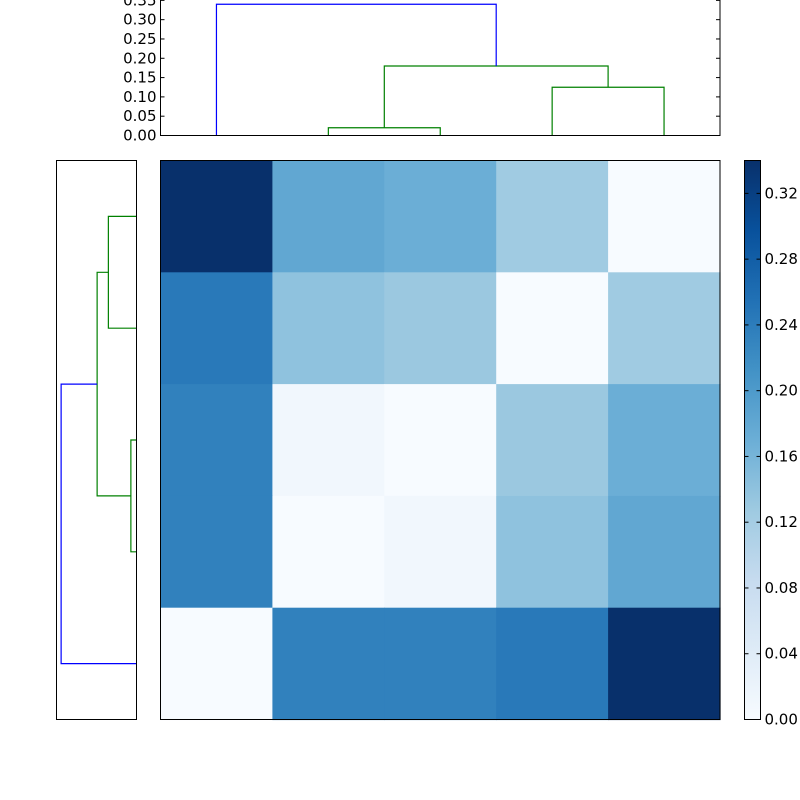 The height and width of the screenshot is (800, 800). I want to click on top-dendrogram-tick-label: 0.25, so click(139, 39).